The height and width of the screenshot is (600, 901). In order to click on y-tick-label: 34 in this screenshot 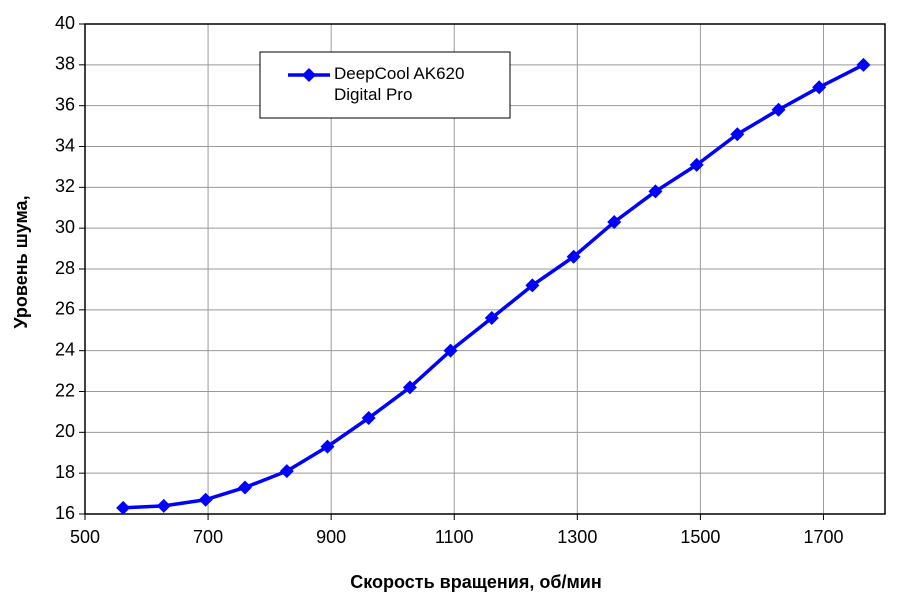, I will do `click(65, 145)`.